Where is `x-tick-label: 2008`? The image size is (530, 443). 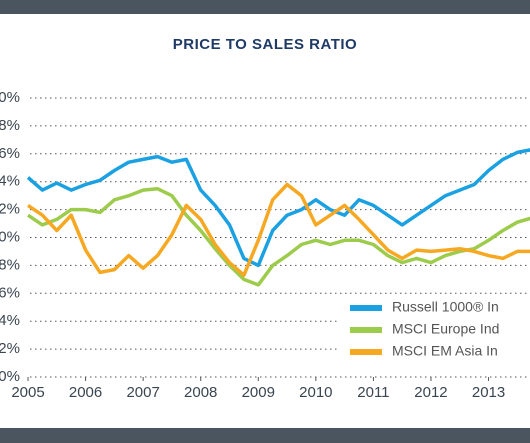
x-tick-label: 2008 is located at coordinates (200, 392).